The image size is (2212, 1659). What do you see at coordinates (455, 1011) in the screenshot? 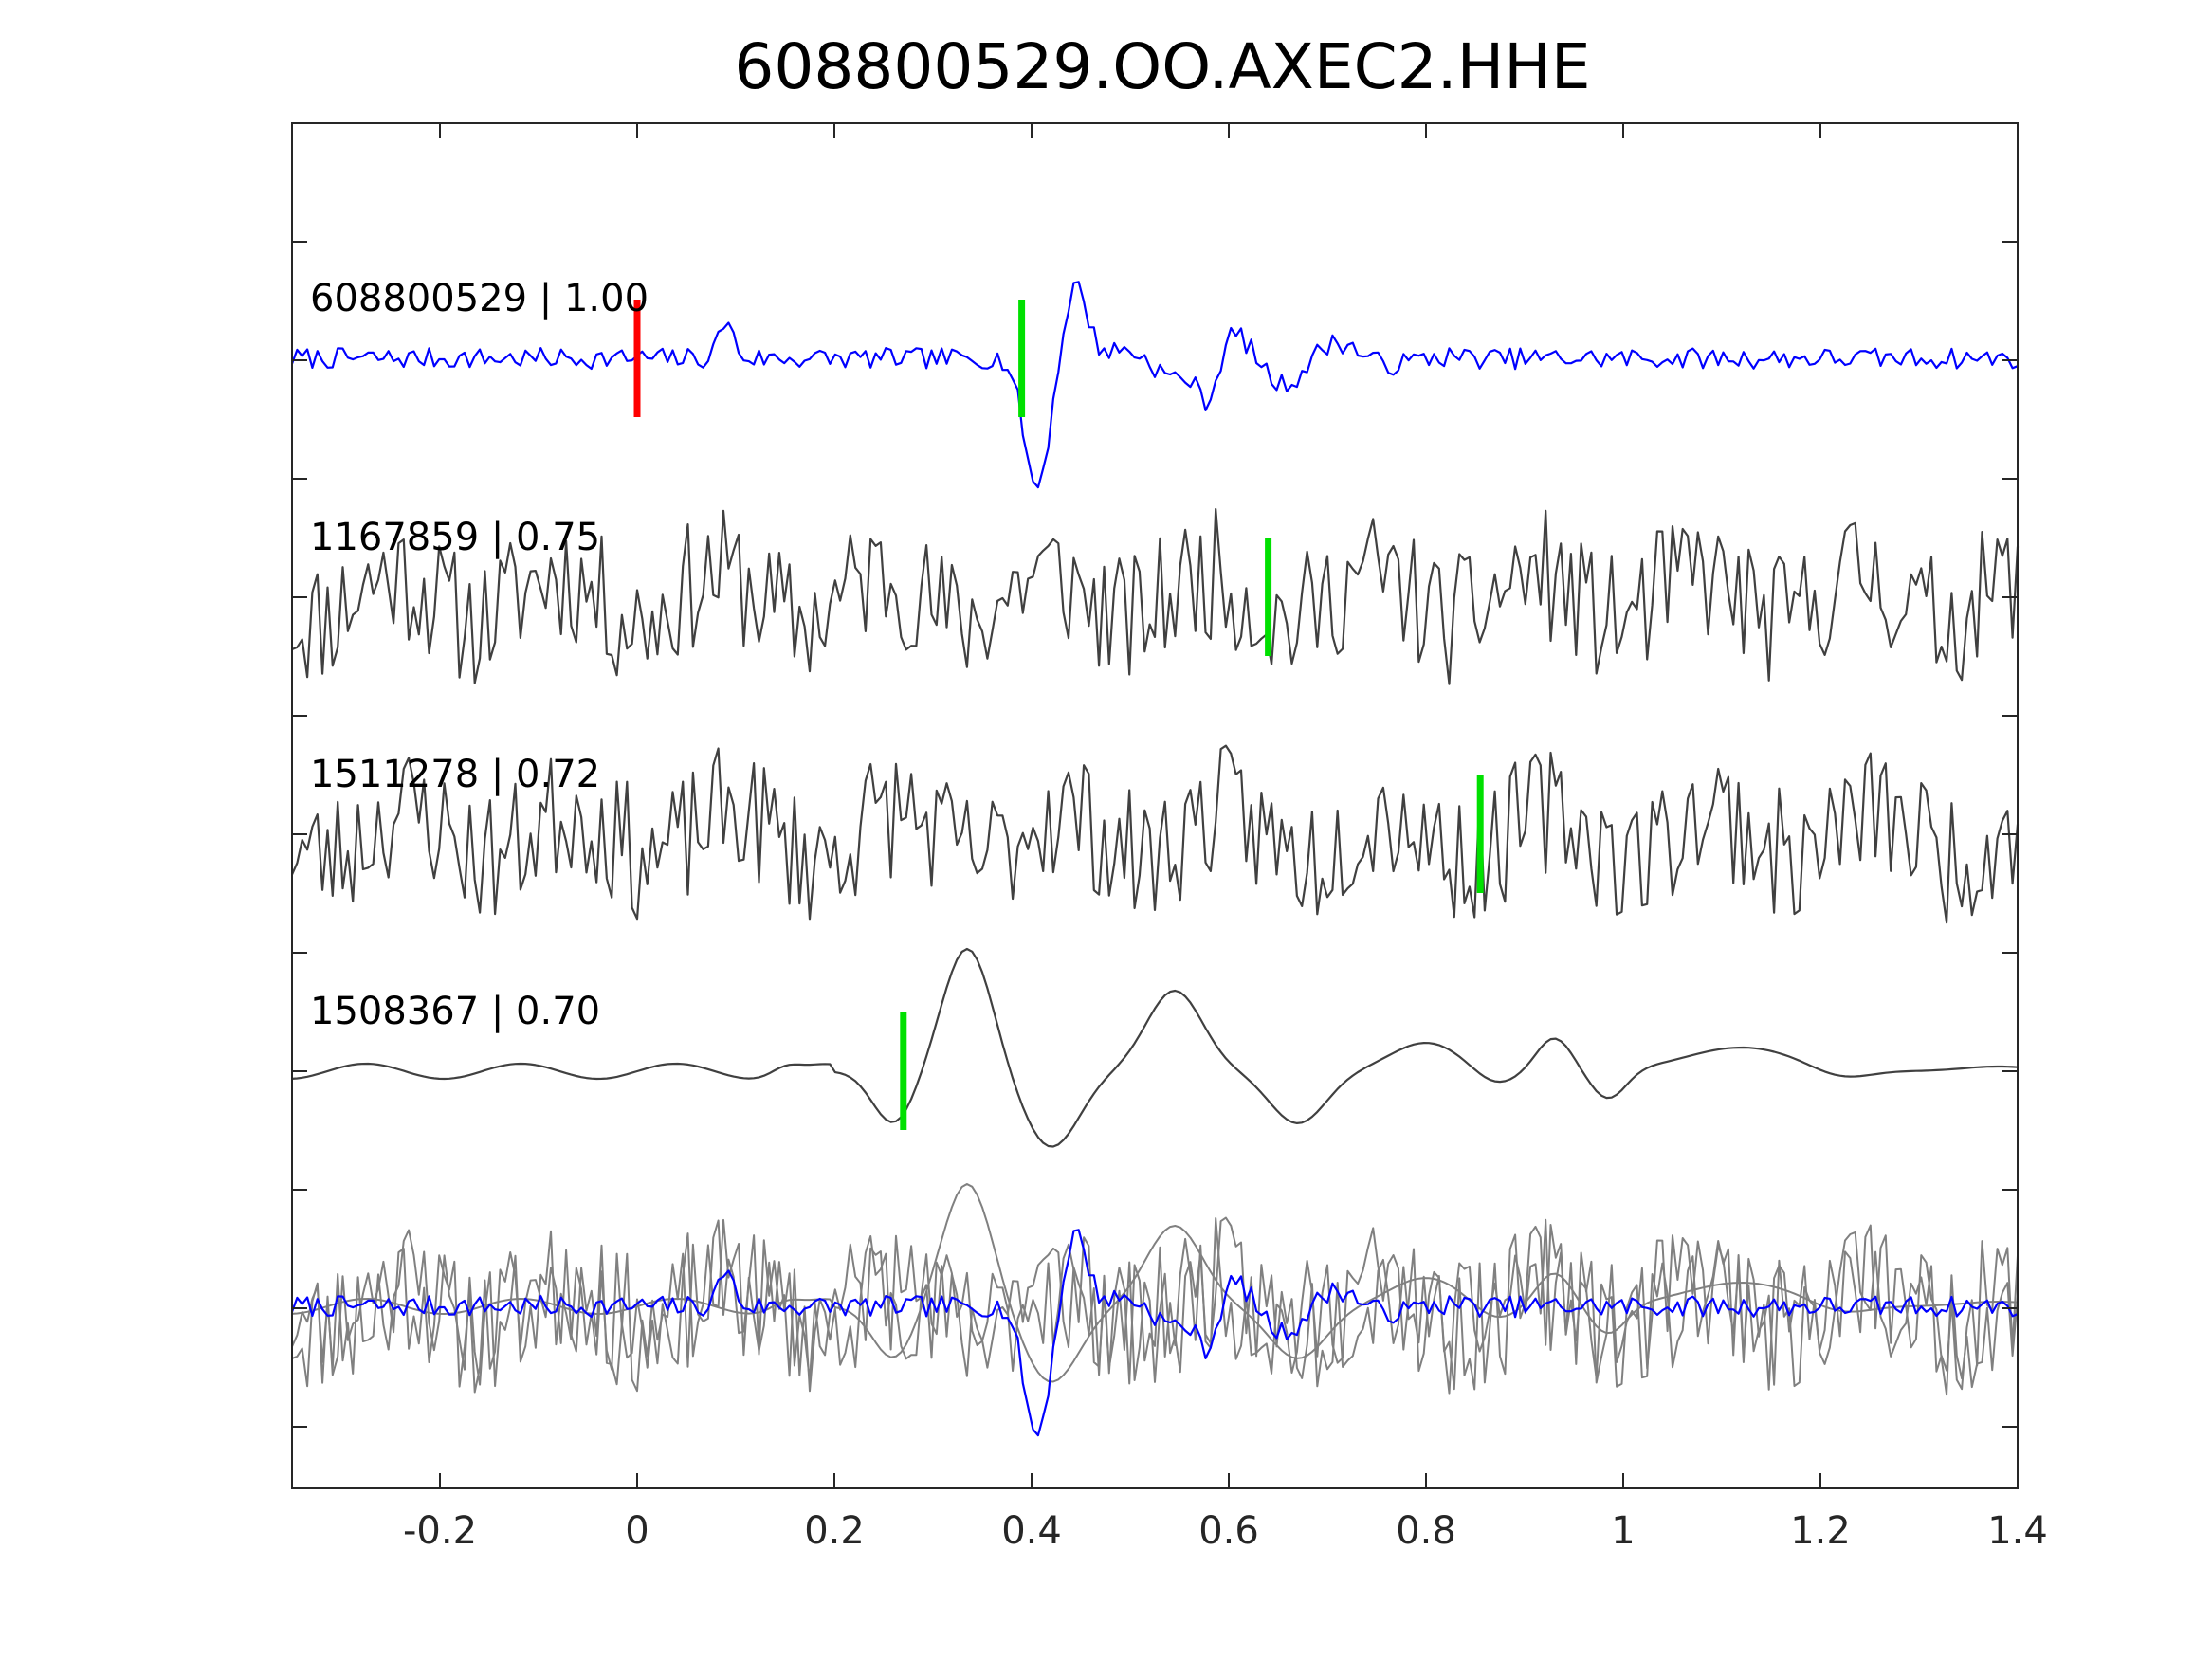
I see `trace-label-1508367: 1508367 | 0.70` at bounding box center [455, 1011].